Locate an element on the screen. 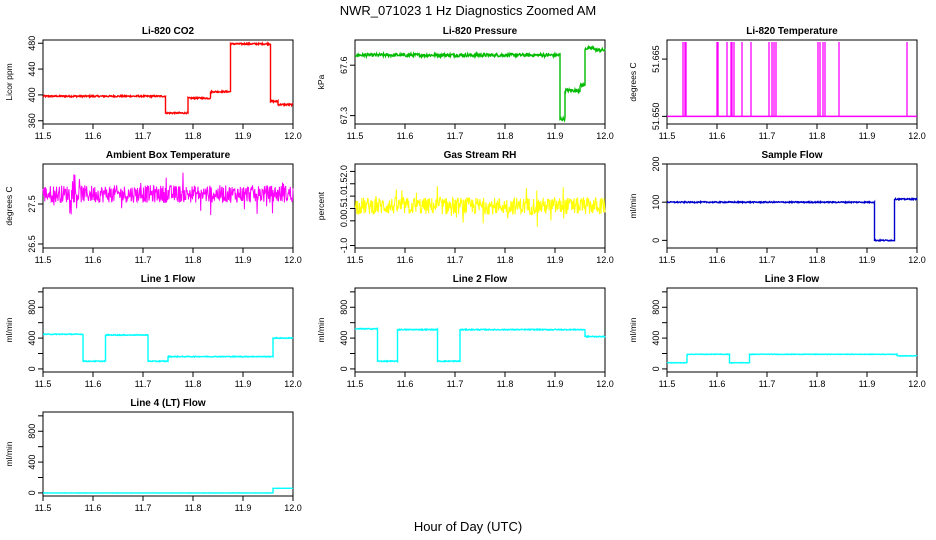 The width and height of the screenshot is (936, 540). y-axis-label: Licor ppm is located at coordinates (9, 81).